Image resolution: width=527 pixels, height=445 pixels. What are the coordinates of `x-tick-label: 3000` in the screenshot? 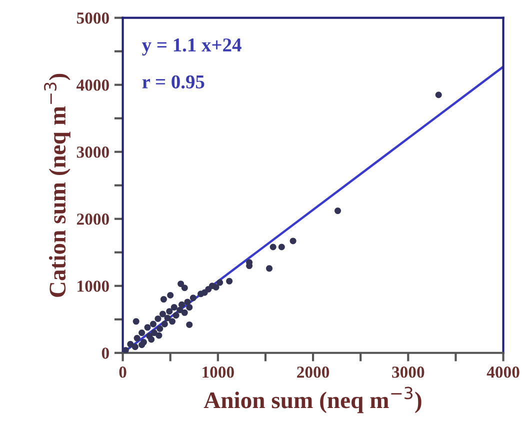 It's located at (408, 372).